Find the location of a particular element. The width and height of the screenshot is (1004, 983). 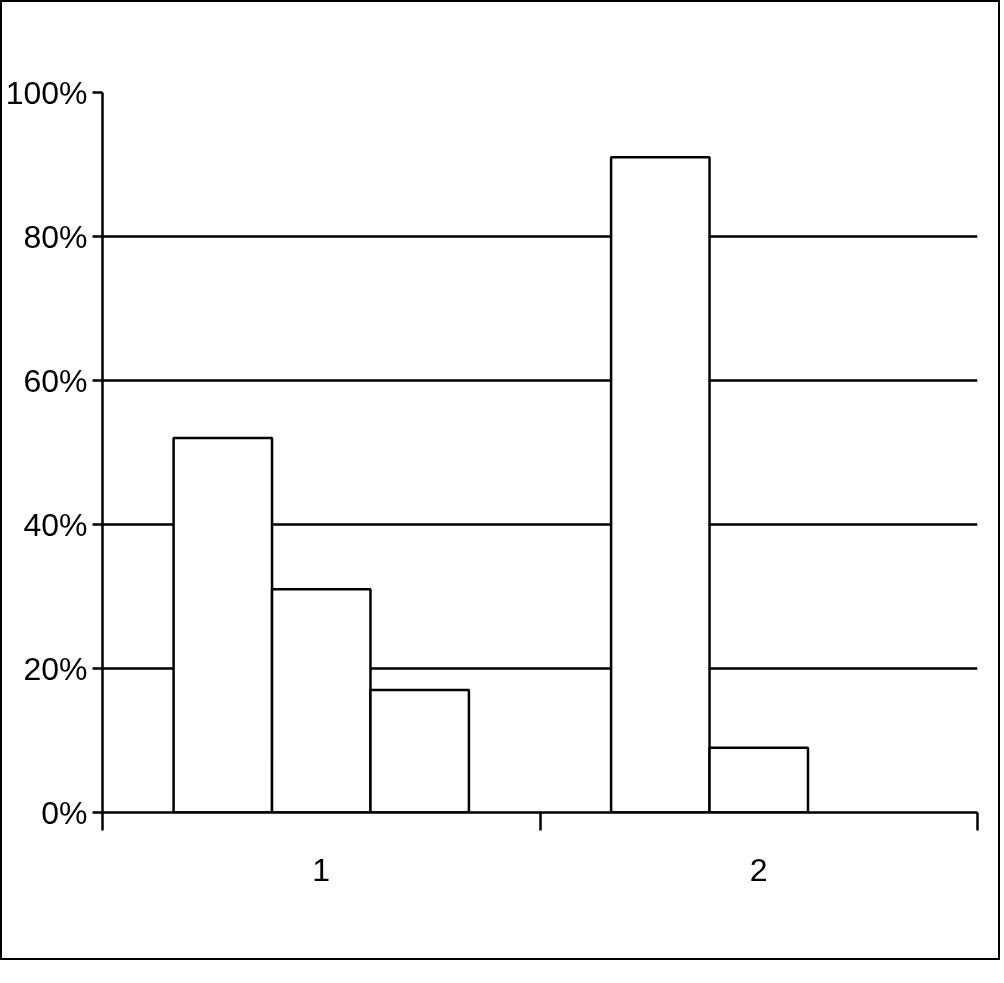

y-tick-label: 60% is located at coordinates (55, 380).